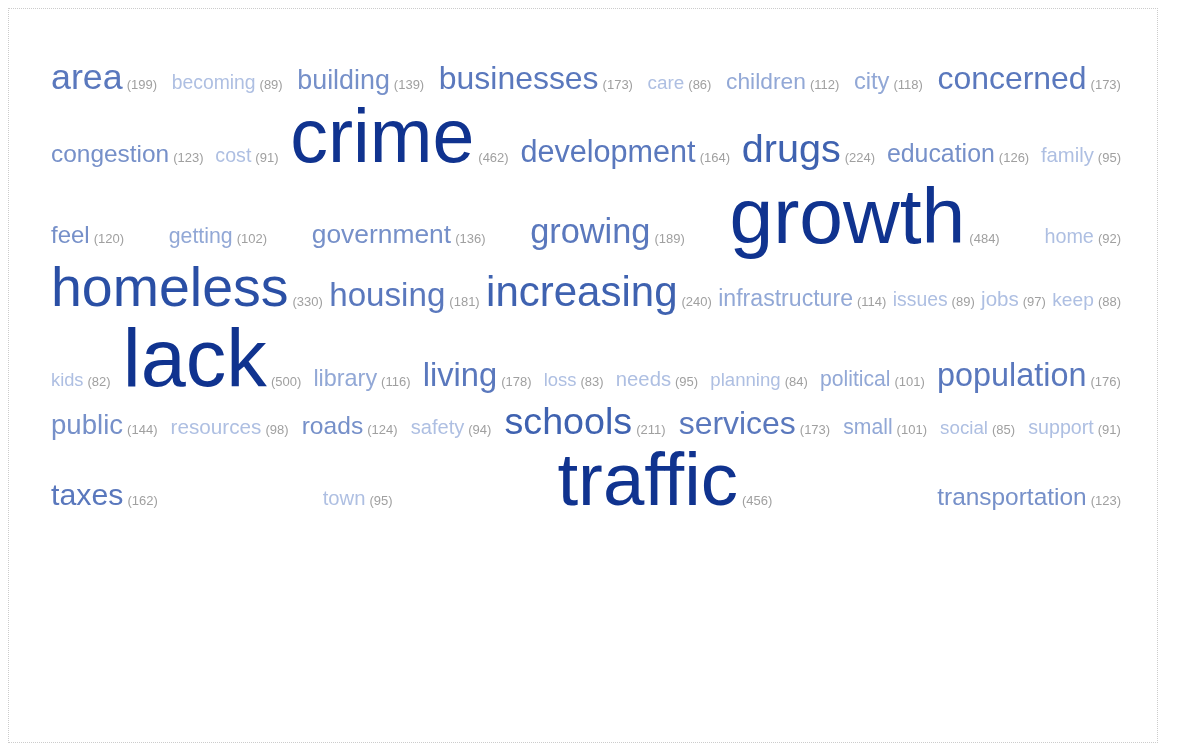 This screenshot has height=755, width=1177. What do you see at coordinates (382, 429) in the screenshot?
I see `data-label: (124)` at bounding box center [382, 429].